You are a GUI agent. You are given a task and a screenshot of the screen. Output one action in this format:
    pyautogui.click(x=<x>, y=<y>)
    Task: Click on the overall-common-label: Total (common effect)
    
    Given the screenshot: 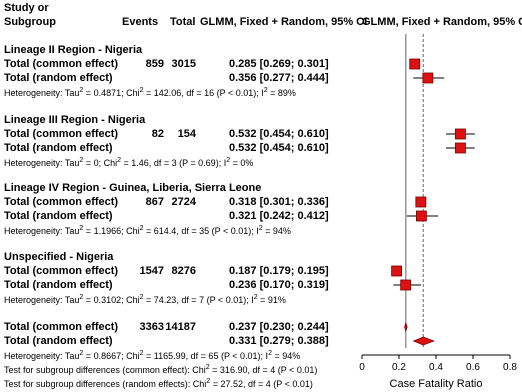 What is the action you would take?
    pyautogui.click(x=61, y=327)
    